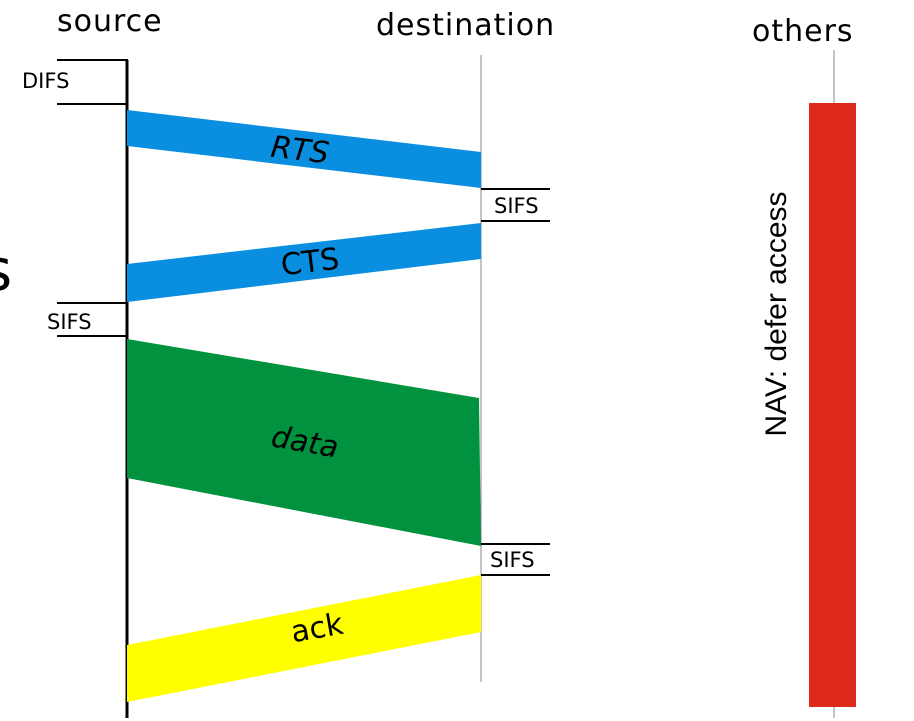 The image size is (914, 721). I want to click on sifs-interval-after-data: SIFS, so click(515, 559).